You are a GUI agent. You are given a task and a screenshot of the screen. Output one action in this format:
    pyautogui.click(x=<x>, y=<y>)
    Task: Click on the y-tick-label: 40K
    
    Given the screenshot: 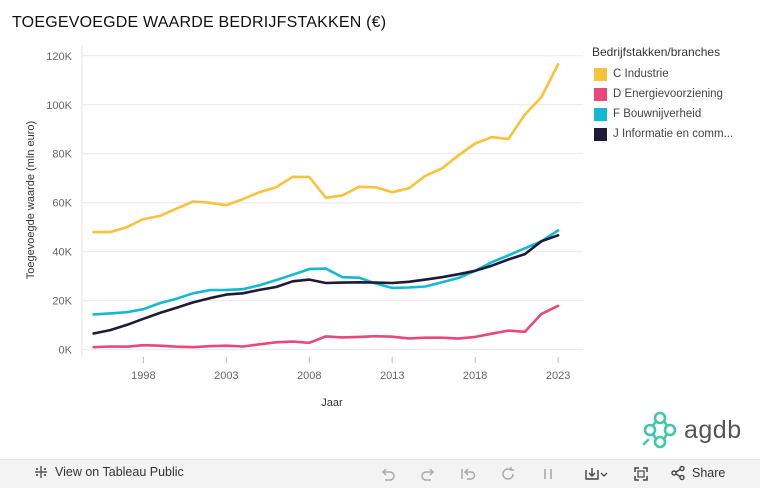 What is the action you would take?
    pyautogui.click(x=62, y=253)
    